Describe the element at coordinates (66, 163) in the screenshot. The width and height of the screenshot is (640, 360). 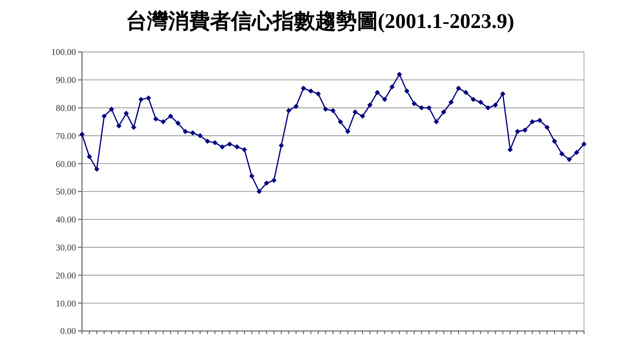
I see `y-tick-label: 60.00` at that location.